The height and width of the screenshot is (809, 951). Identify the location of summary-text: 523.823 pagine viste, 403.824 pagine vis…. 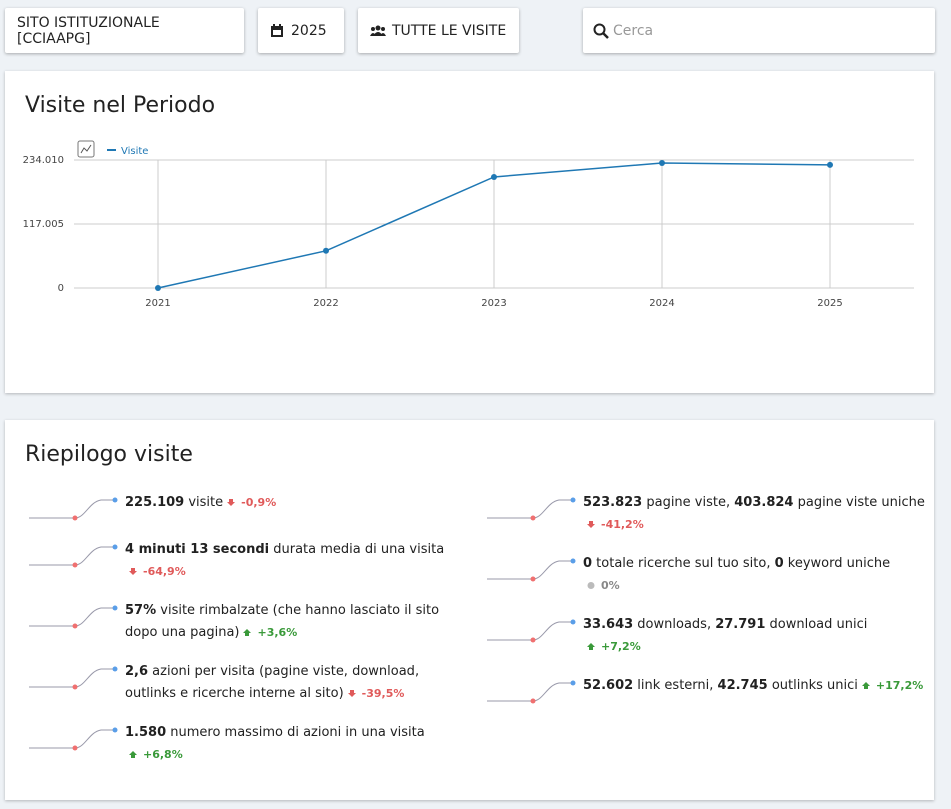
(754, 502).